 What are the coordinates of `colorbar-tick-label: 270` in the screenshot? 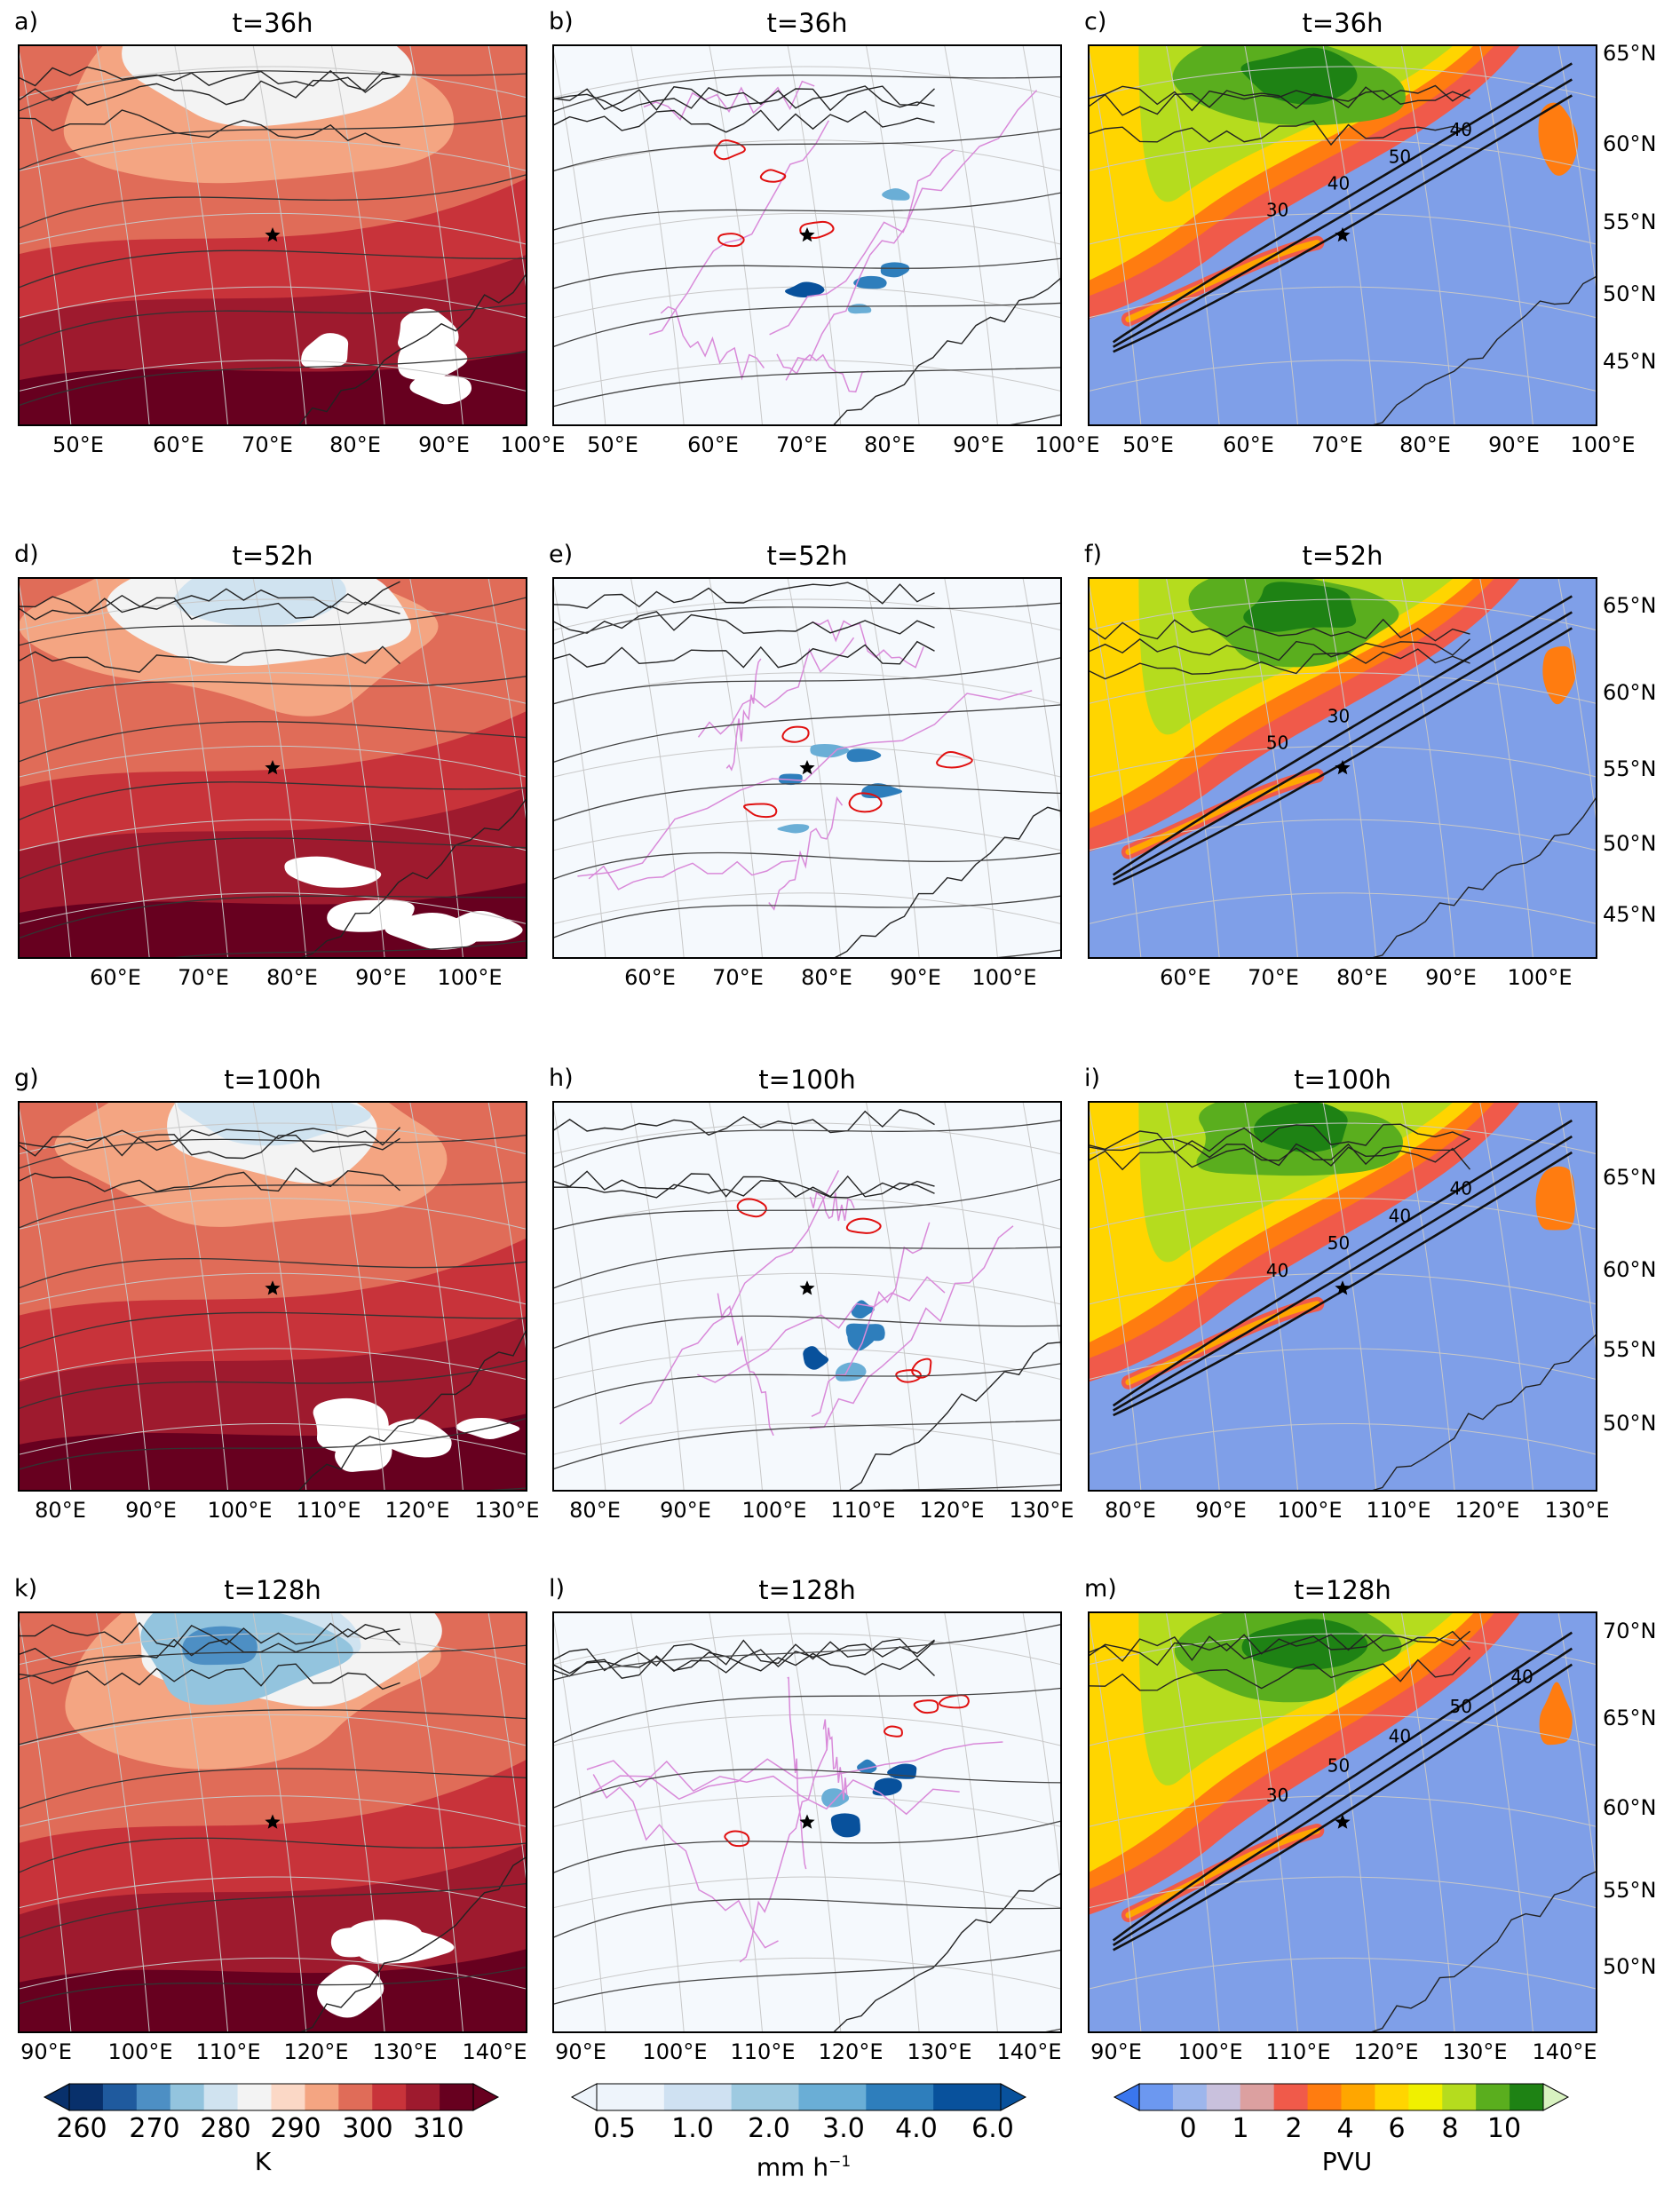 It's located at (154, 2128).